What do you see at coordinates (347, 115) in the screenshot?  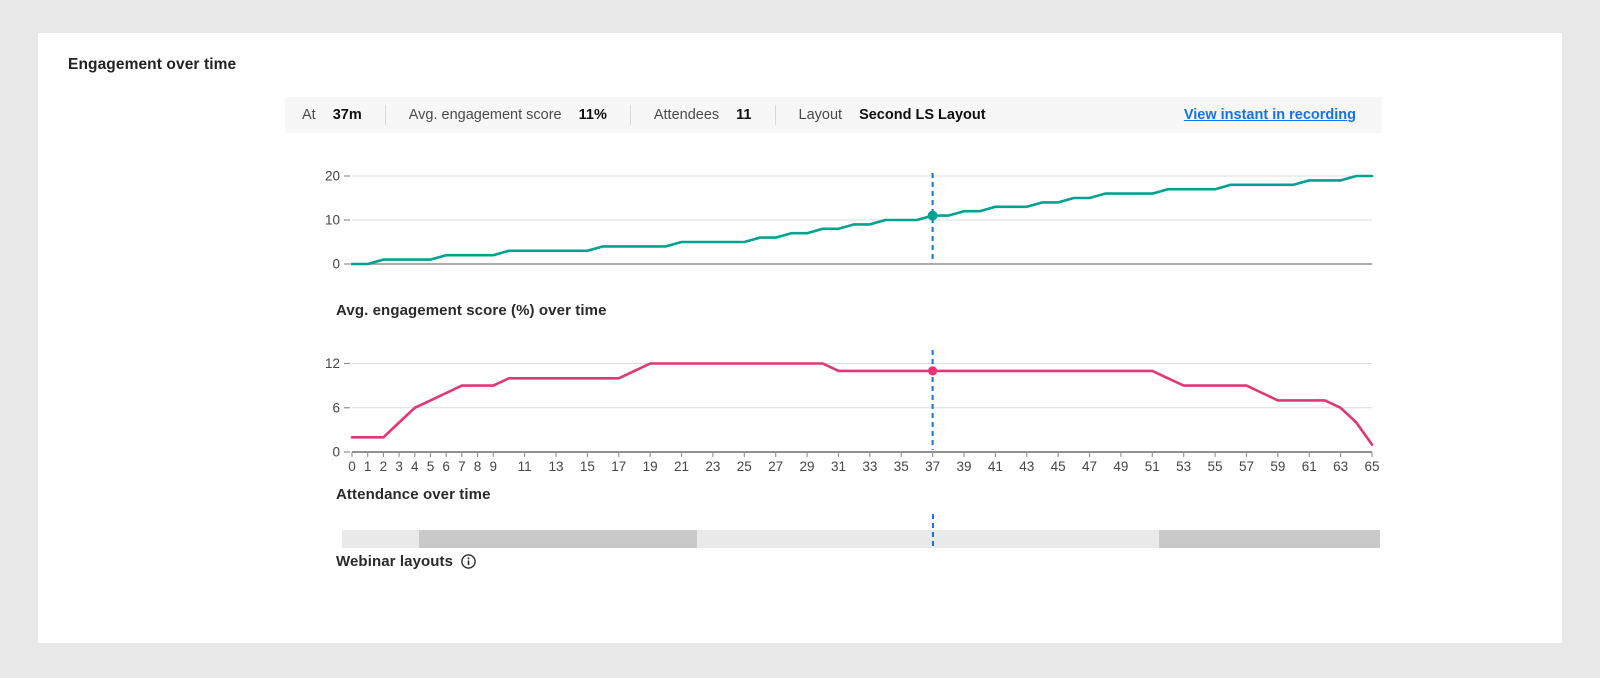 I see `stat-value: 37m` at bounding box center [347, 115].